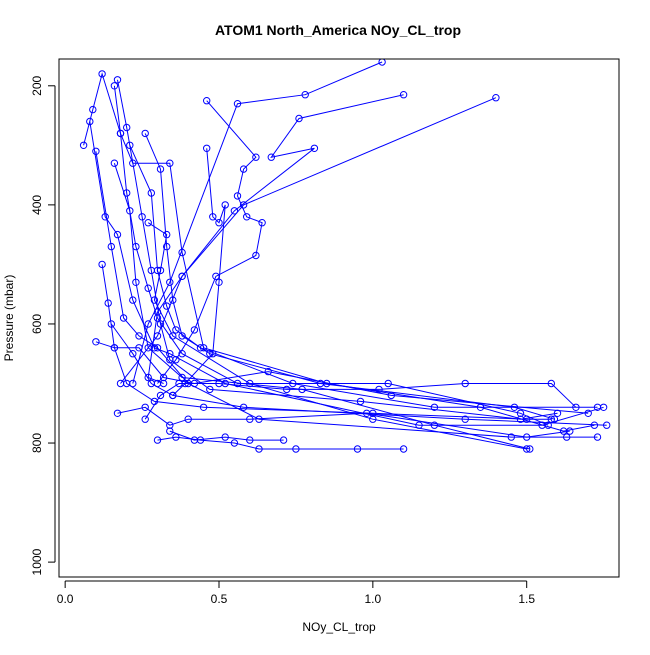  What do you see at coordinates (338, 30) in the screenshot?
I see `chart-title: ATOM1 North_America NOy_CL_trop` at bounding box center [338, 30].